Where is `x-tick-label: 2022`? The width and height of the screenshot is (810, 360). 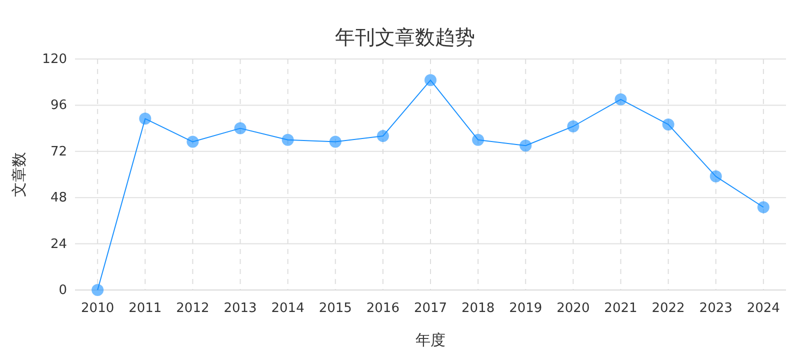 x-tick-label: 2022 is located at coordinates (668, 308).